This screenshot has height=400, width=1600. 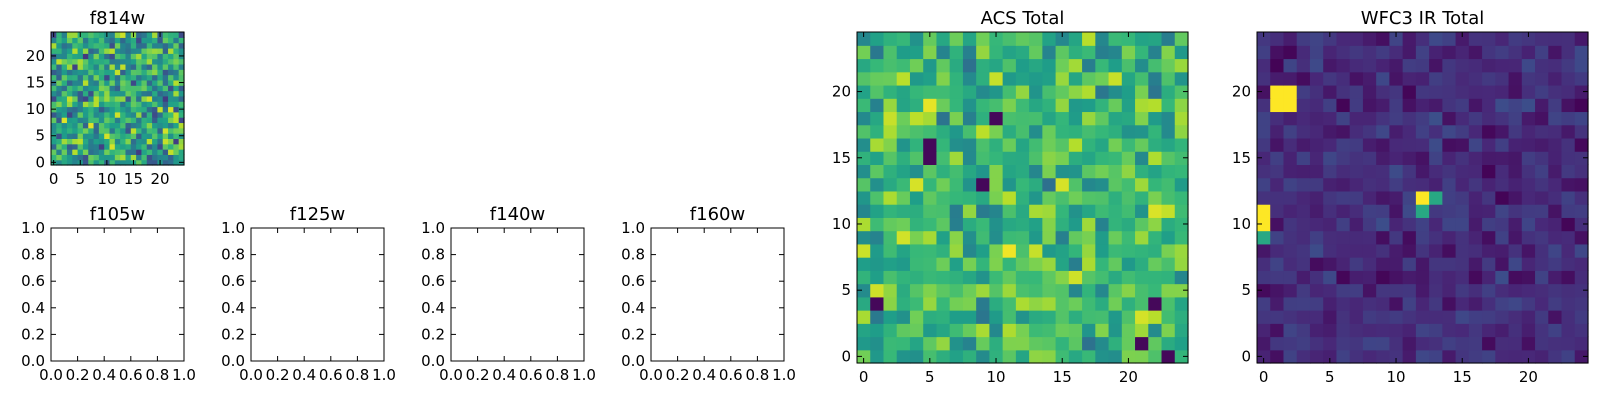 I want to click on axes-frame, so click(x=117, y=294).